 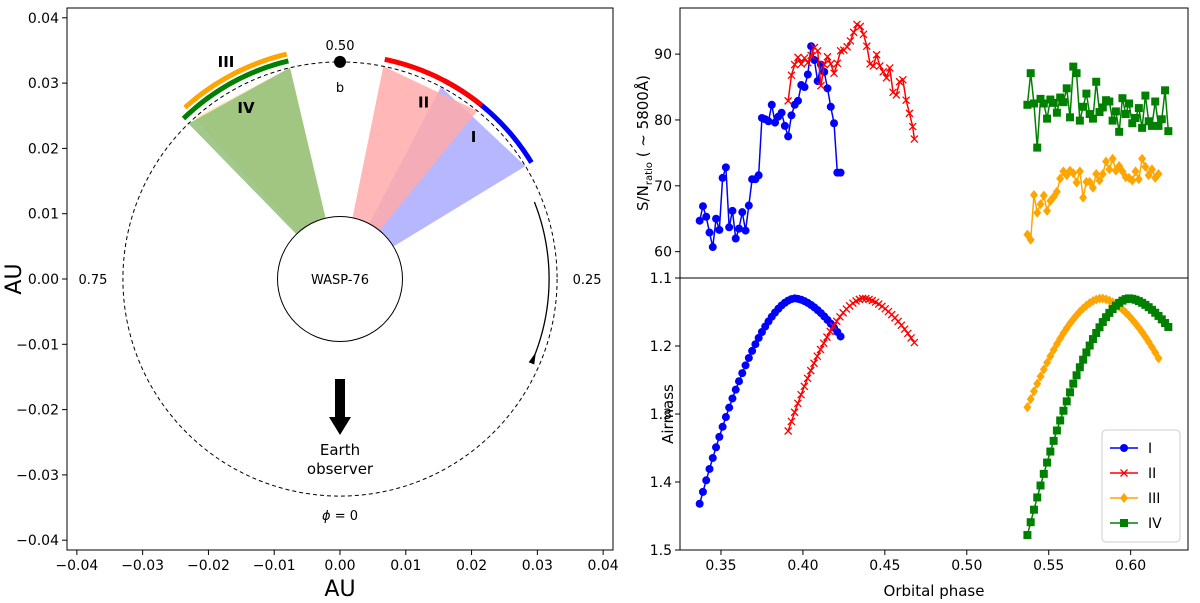 I want to click on snr-y-ticks: 60 70 80 90, so click(x=667, y=154).